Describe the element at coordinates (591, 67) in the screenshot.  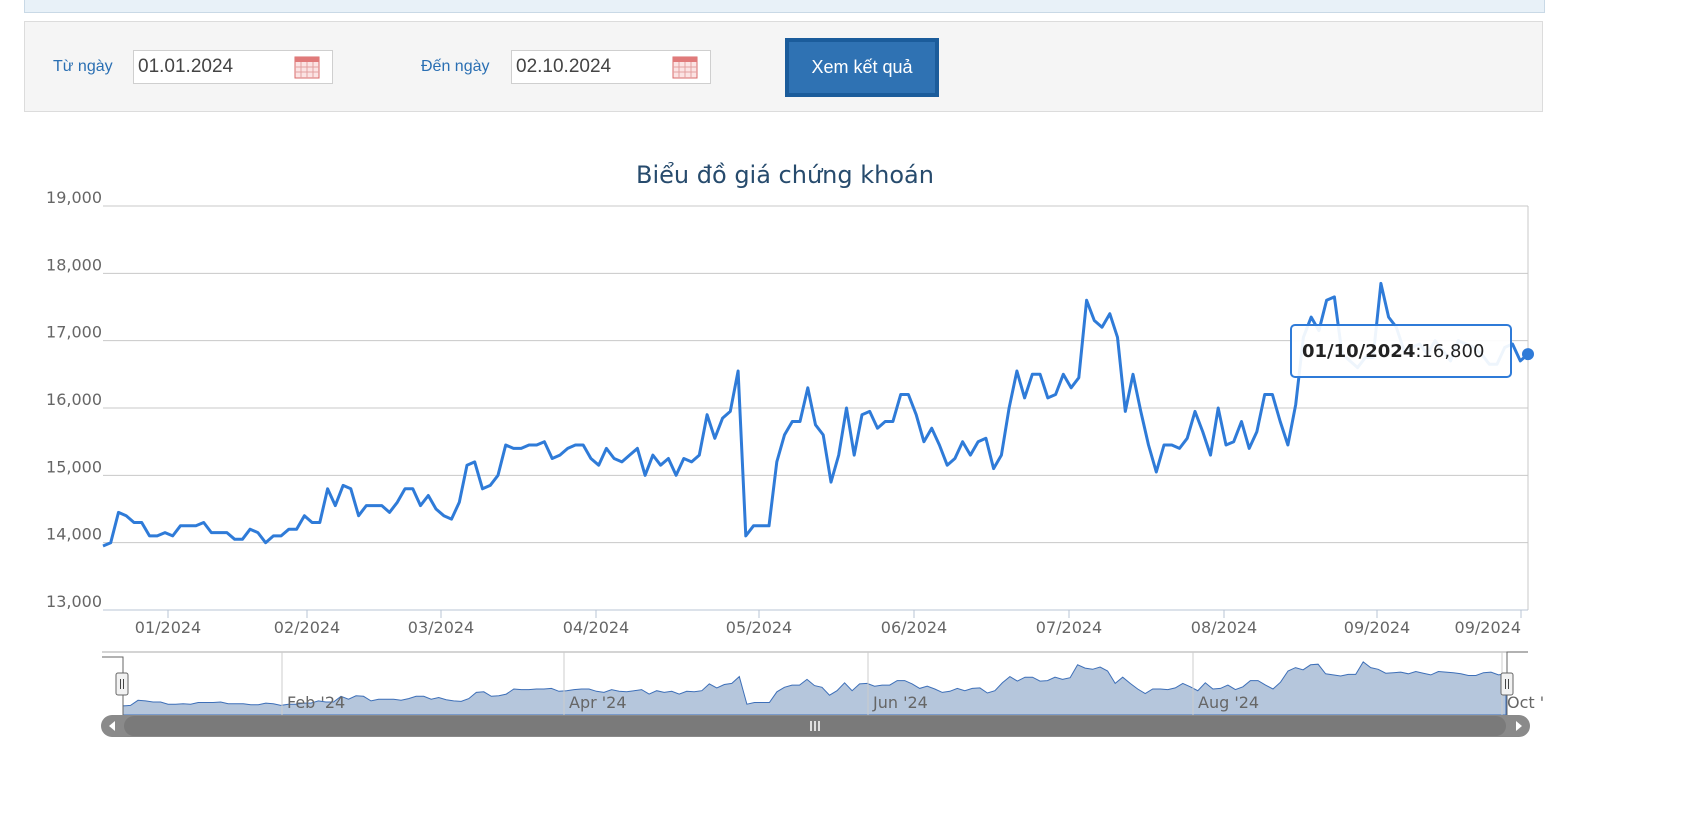
I see `to-date-input` at that location.